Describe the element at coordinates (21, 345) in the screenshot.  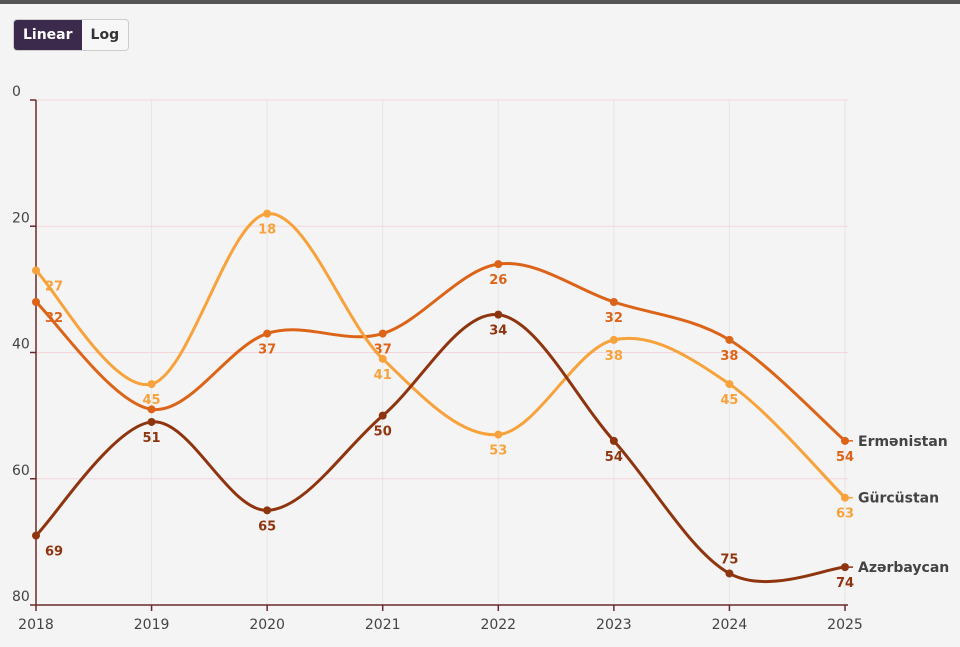
I see `y-tick-label: 40` at that location.